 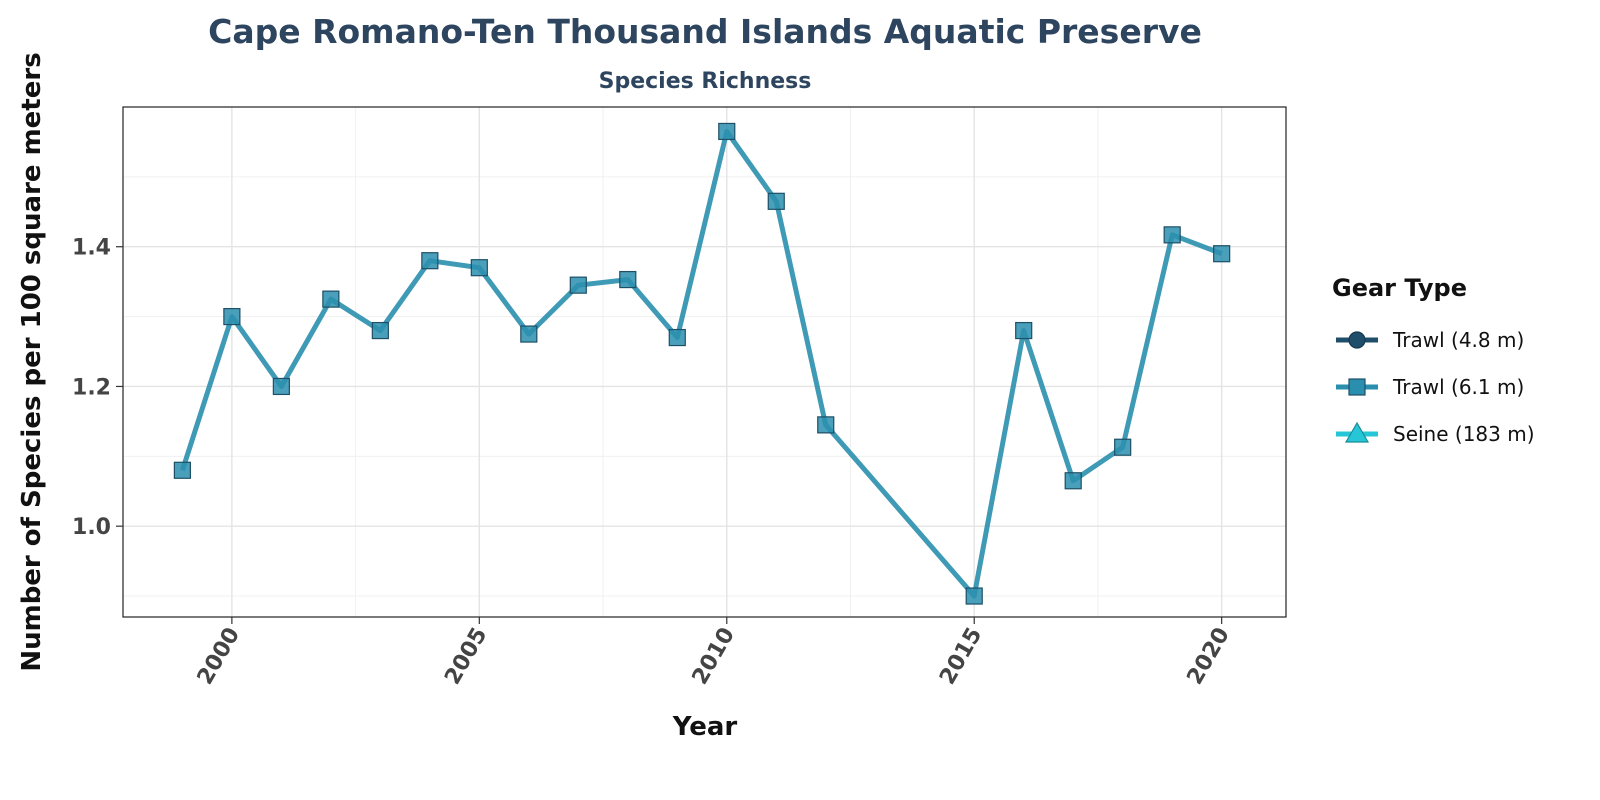 I want to click on legend-entry: Seine (183 m), so click(x=1435, y=433).